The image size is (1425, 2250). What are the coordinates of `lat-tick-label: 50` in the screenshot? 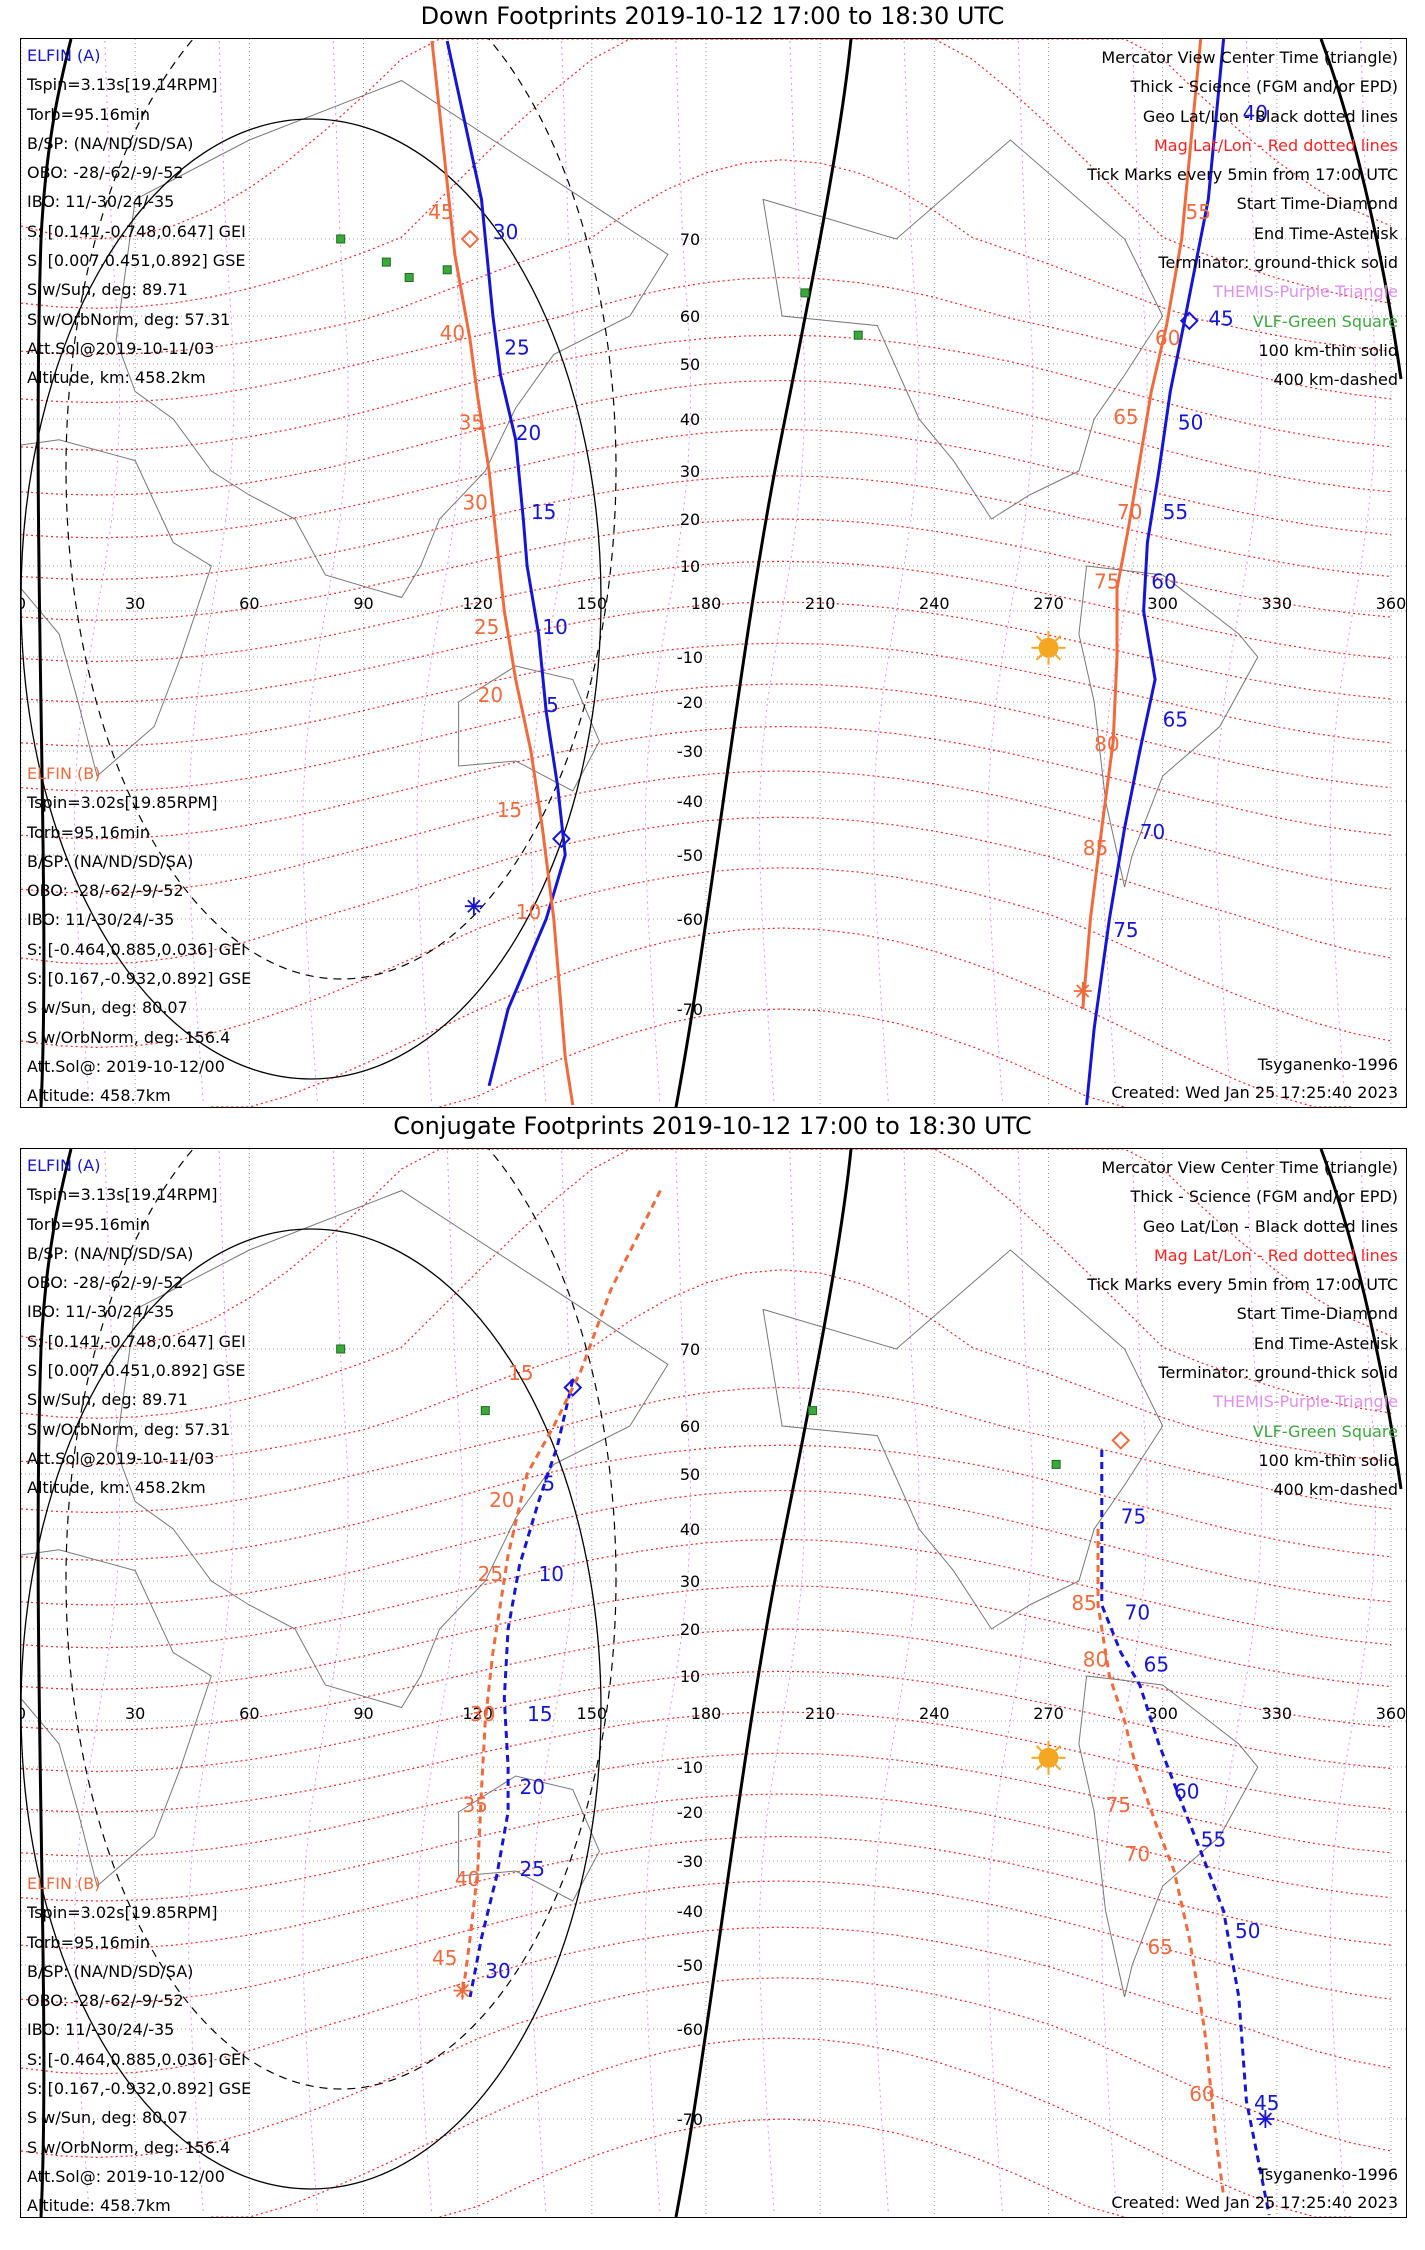 It's located at (690, 1474).